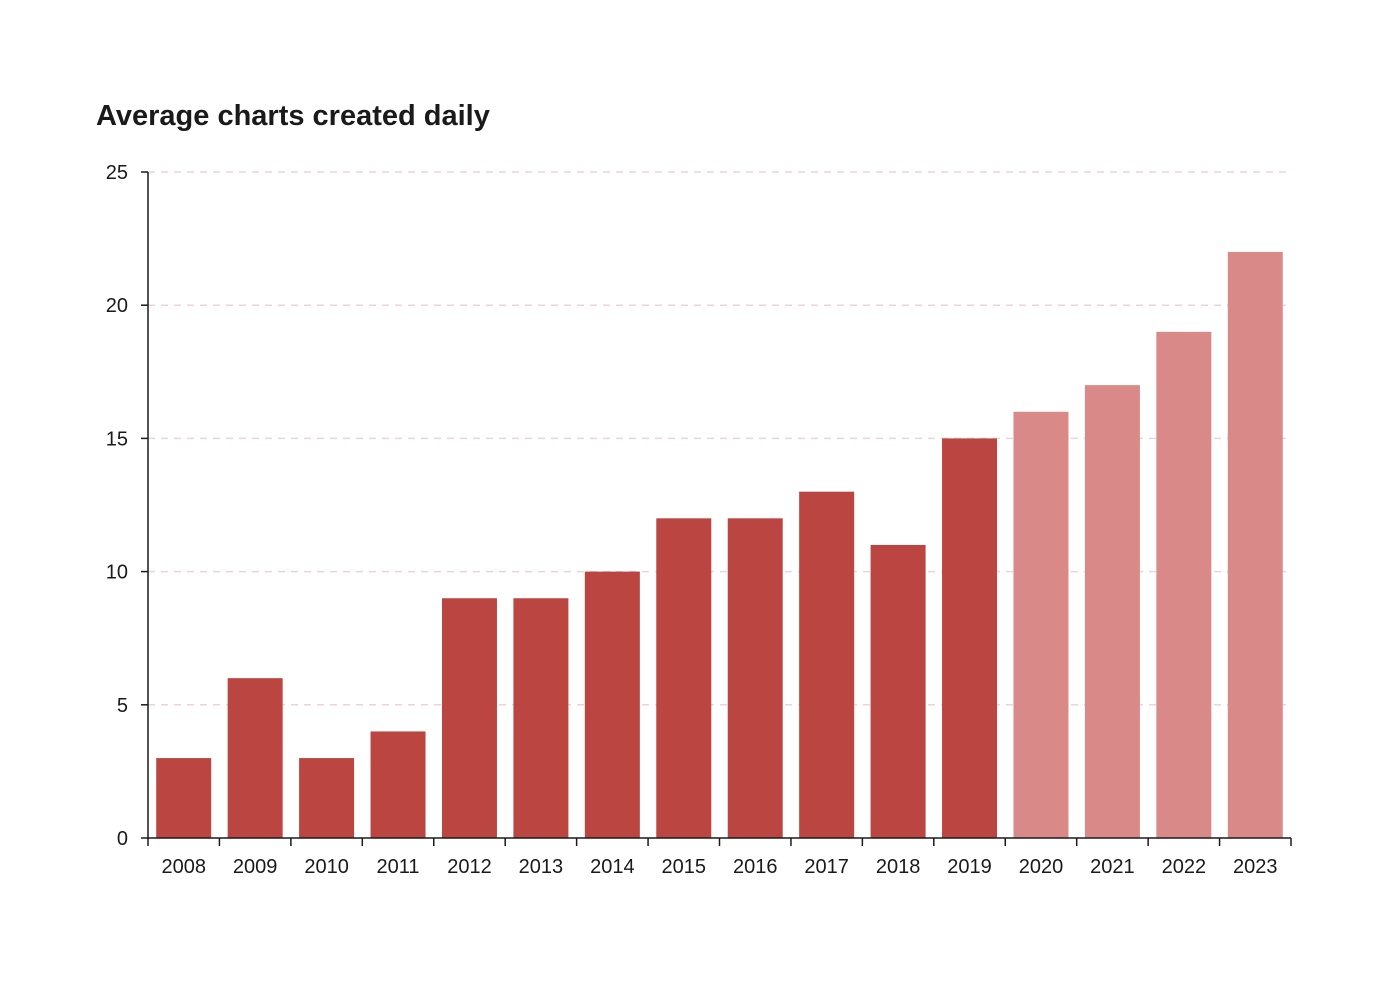 The width and height of the screenshot is (1400, 989). I want to click on bar-2018, so click(898, 691).